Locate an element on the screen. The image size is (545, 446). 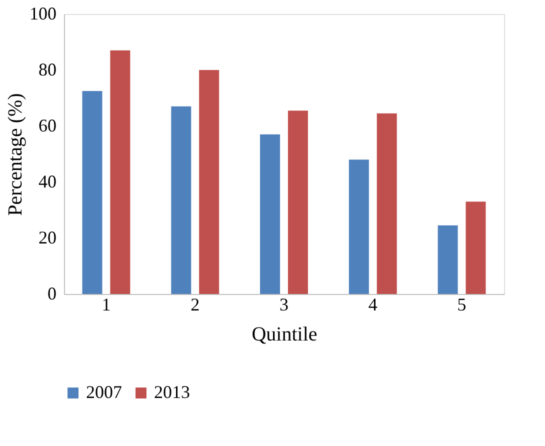
y-tick-label: 100 is located at coordinates (43, 14).